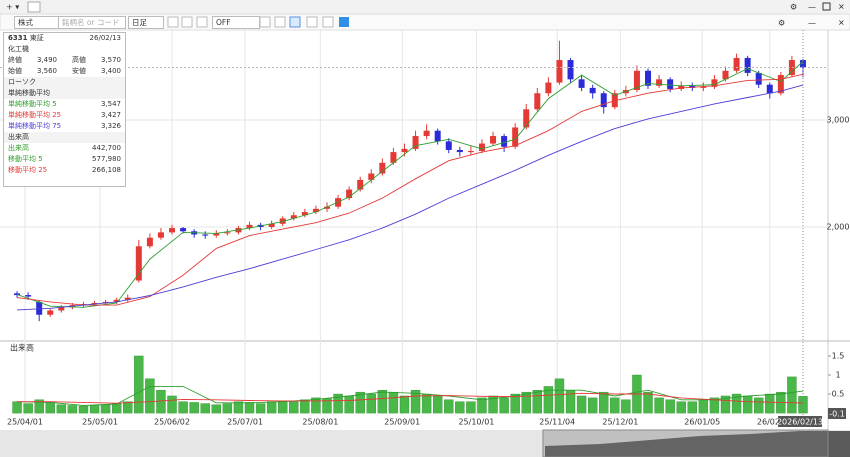  What do you see at coordinates (245, 422) in the screenshot?
I see `x-tick-label: 25/07/01` at bounding box center [245, 422].